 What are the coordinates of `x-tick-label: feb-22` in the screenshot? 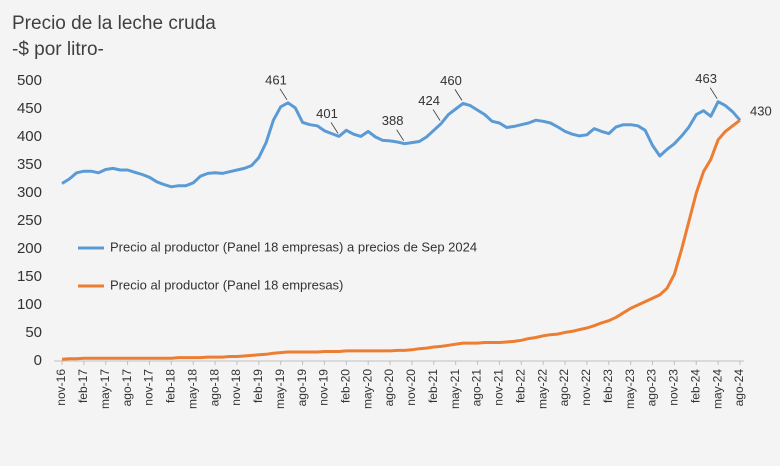 It's located at (520, 386).